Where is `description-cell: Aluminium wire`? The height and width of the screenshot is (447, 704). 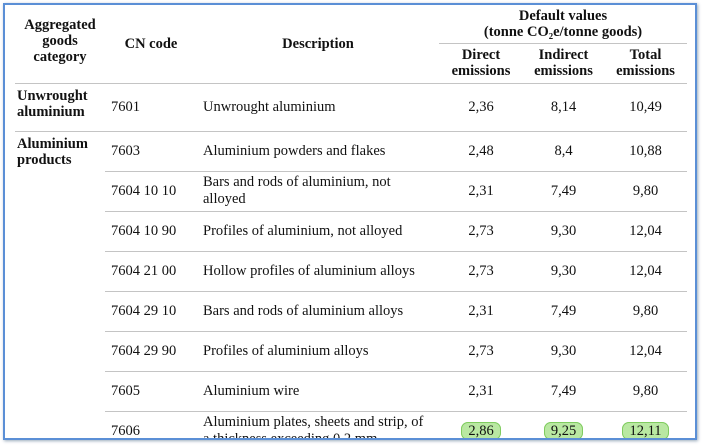 description-cell: Aluminium wire is located at coordinates (318, 391).